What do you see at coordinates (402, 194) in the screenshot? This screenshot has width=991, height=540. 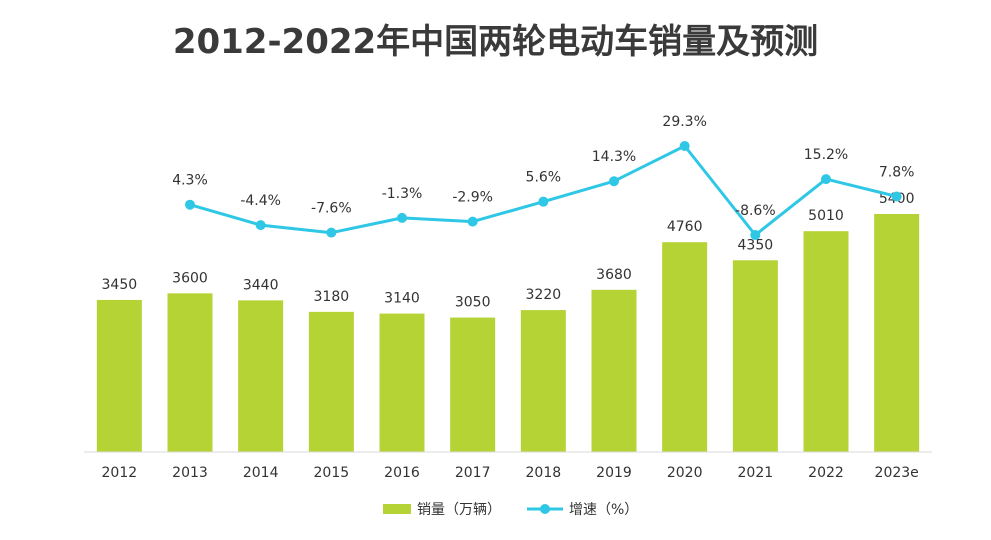 I see `growth-label-2016: -1.3%` at bounding box center [402, 194].